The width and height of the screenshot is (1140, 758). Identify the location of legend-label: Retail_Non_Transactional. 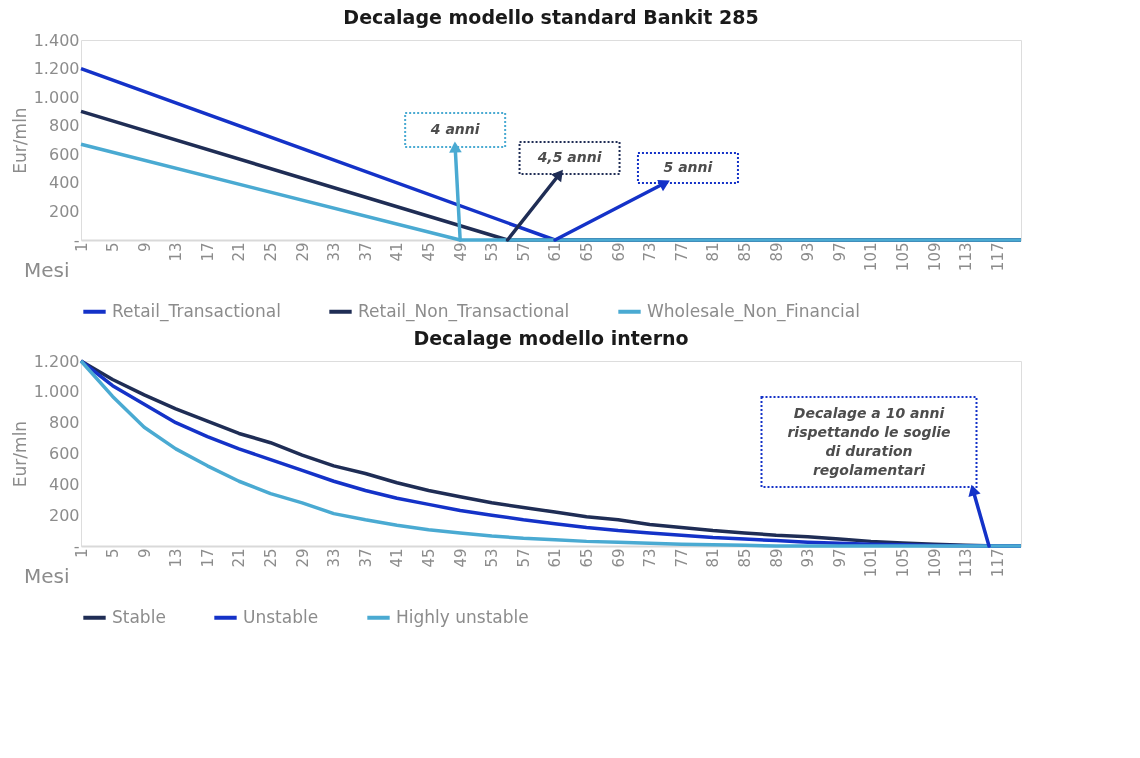
(464, 311).